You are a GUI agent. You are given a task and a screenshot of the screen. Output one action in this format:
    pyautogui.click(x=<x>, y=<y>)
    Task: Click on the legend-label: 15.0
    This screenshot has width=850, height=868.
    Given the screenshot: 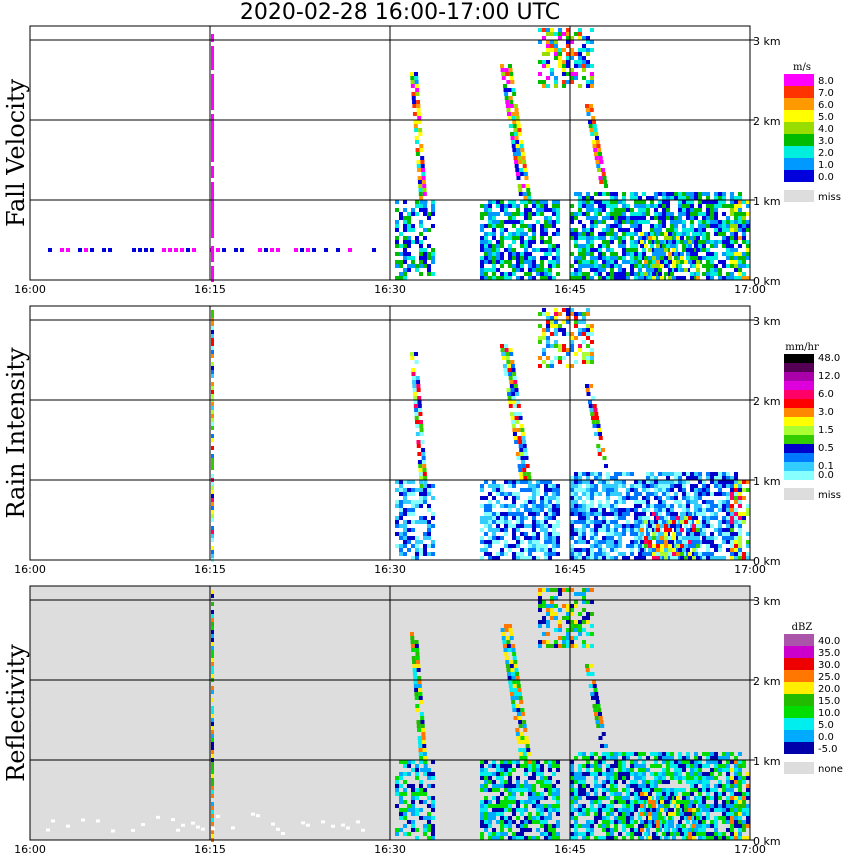 What is the action you would take?
    pyautogui.click(x=829, y=701)
    